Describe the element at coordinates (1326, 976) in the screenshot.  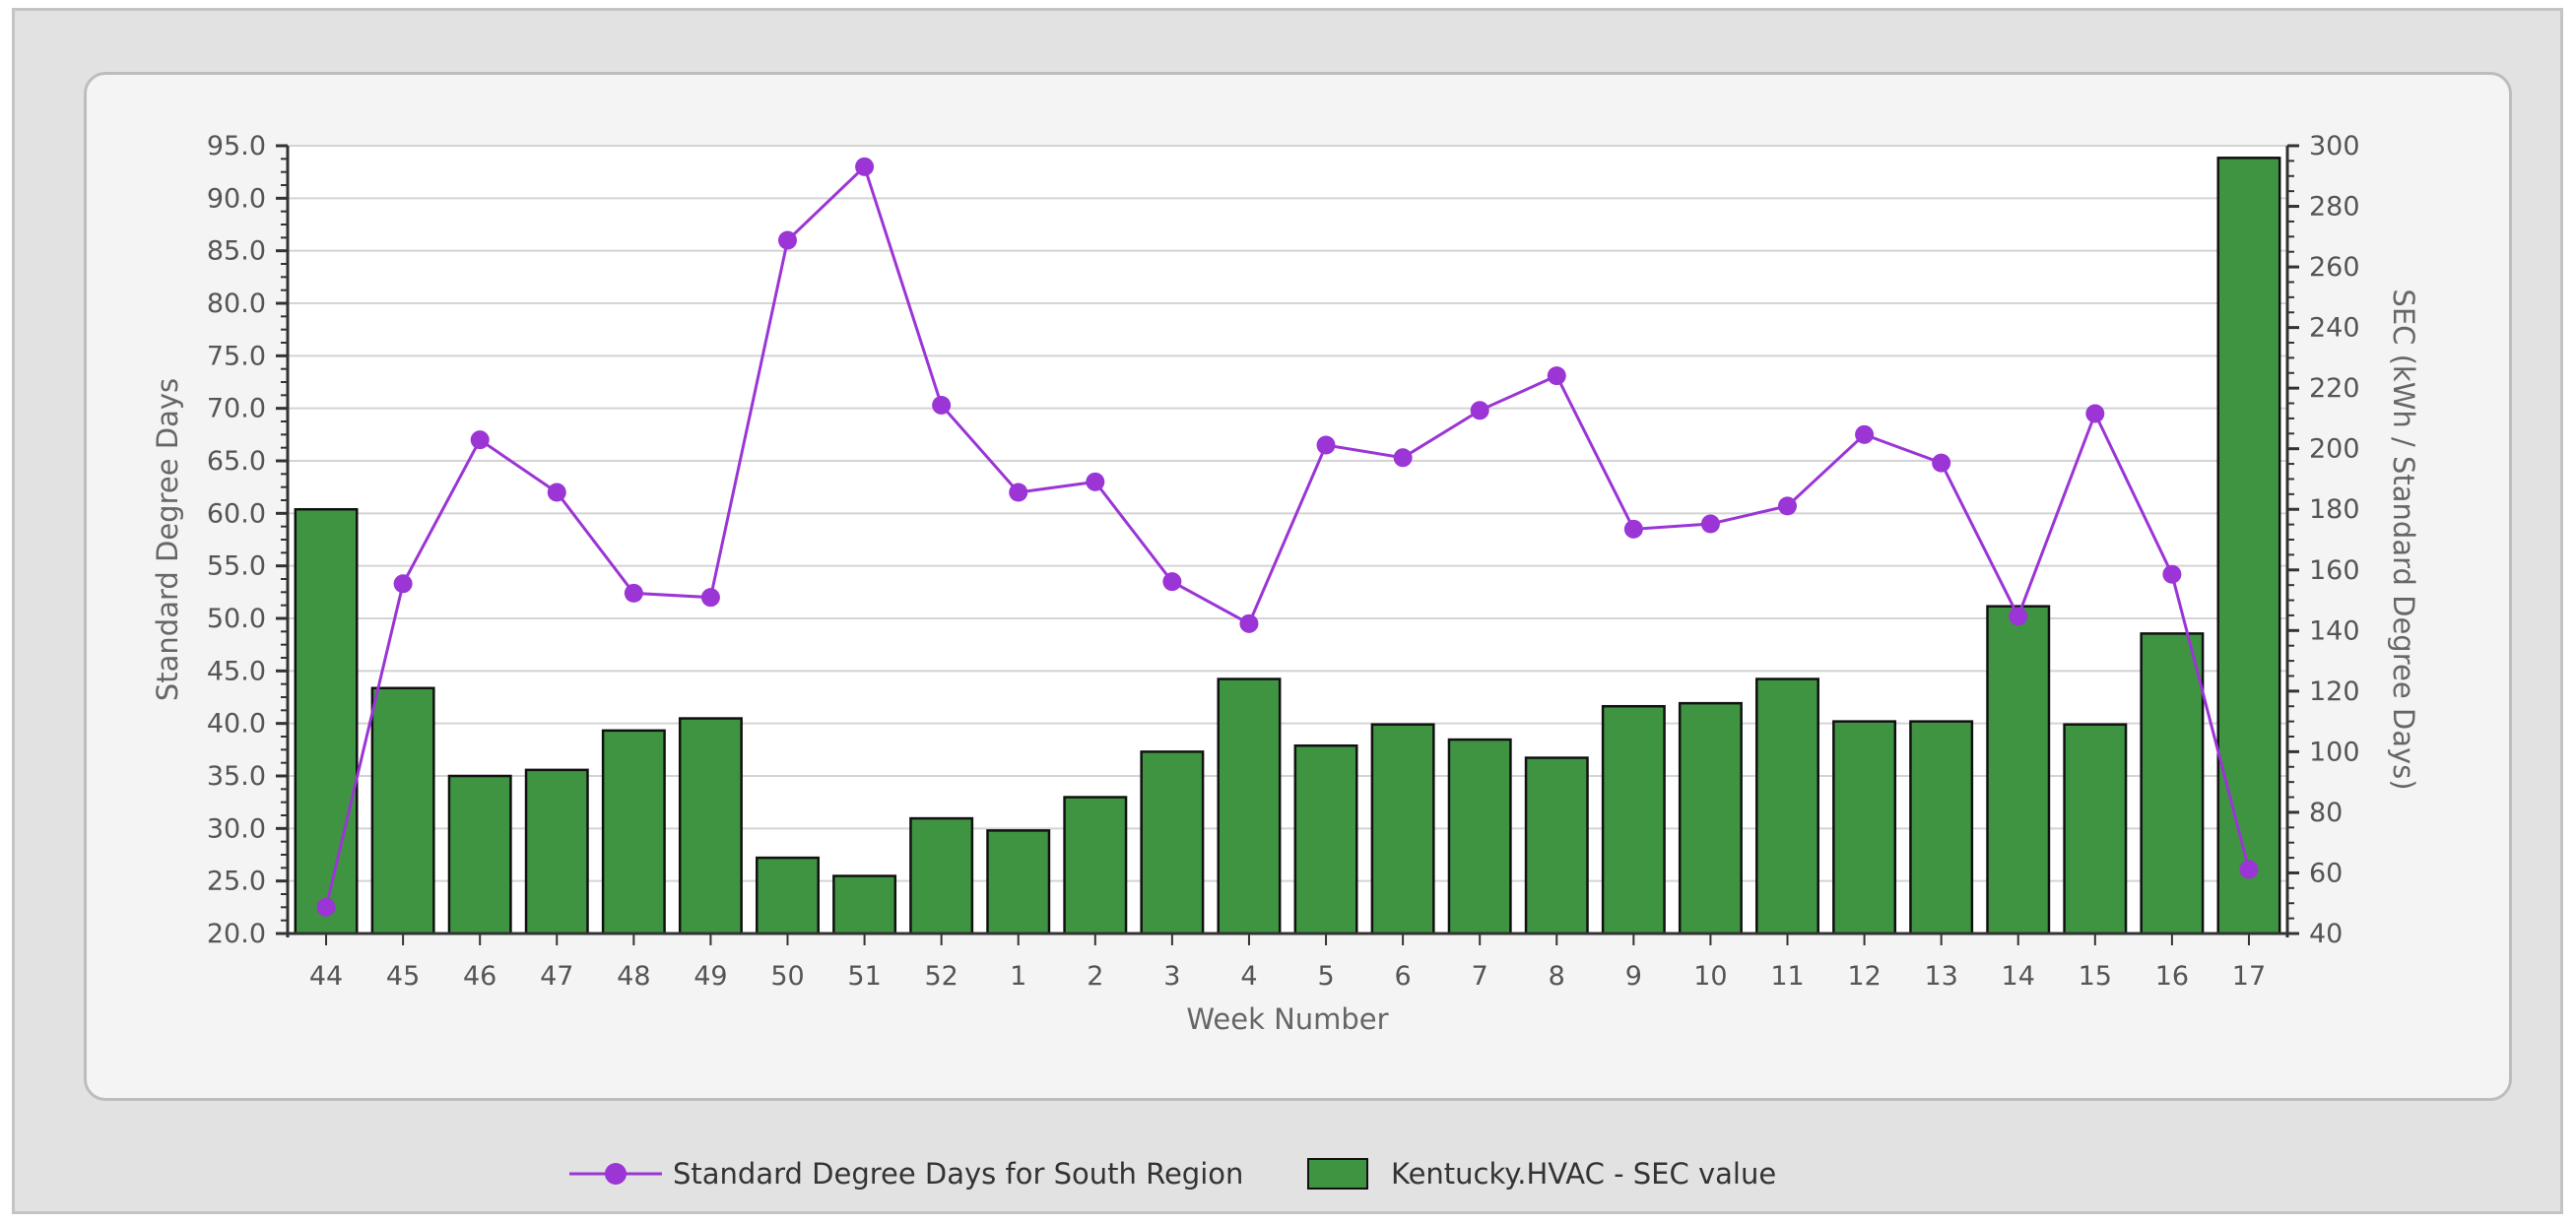
I see `x-tick-label: 5` at that location.